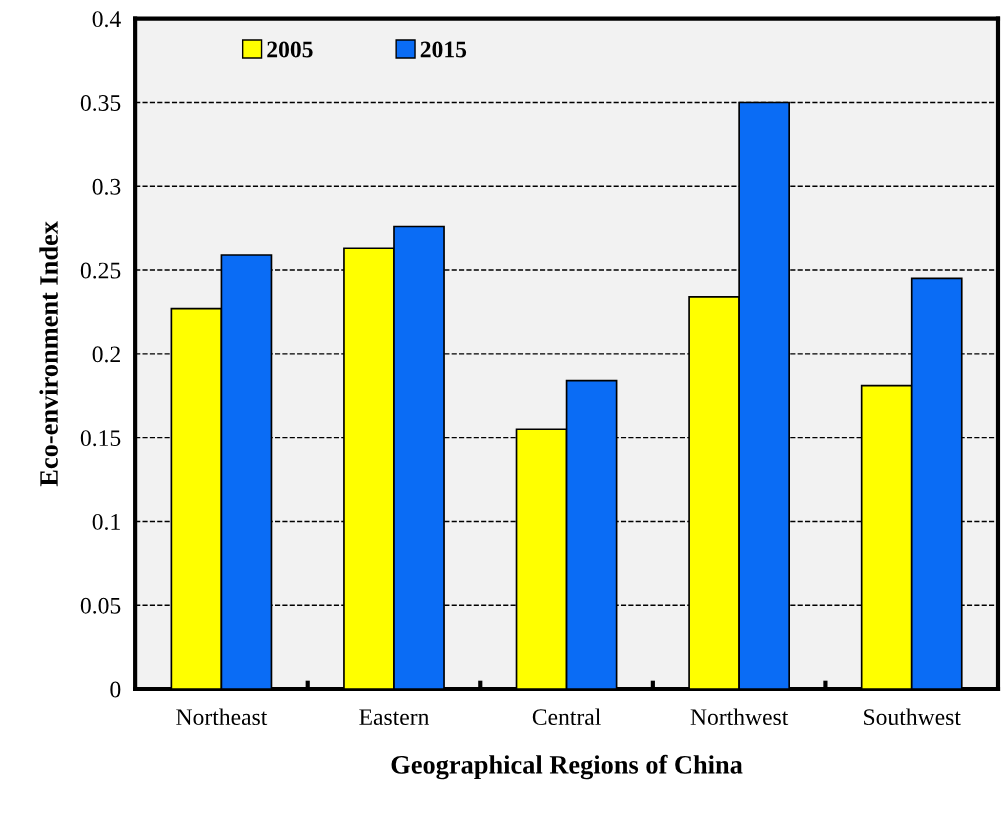 This screenshot has width=1001, height=813. I want to click on y-tick-label: 0.2, so click(106, 354).